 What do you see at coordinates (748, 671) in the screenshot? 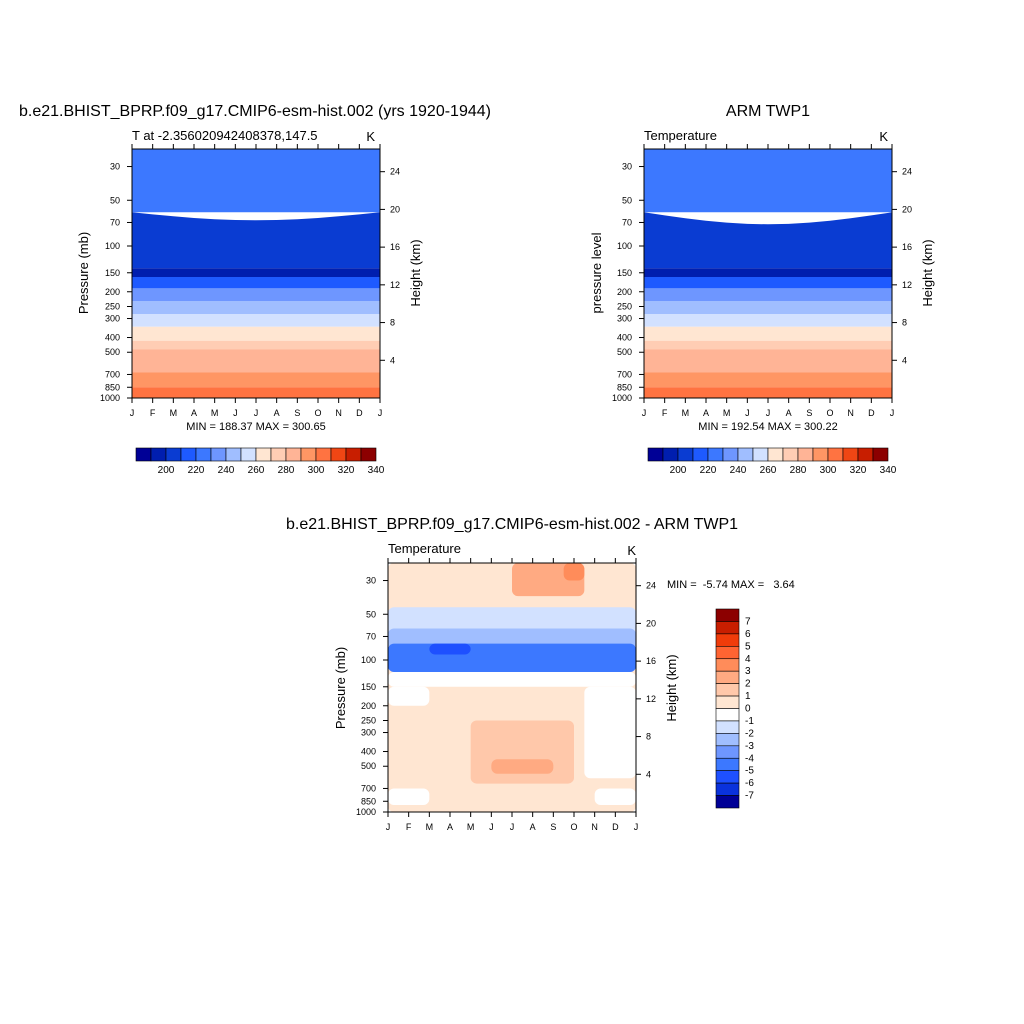
I see `colorbar-label: 3` at bounding box center [748, 671].